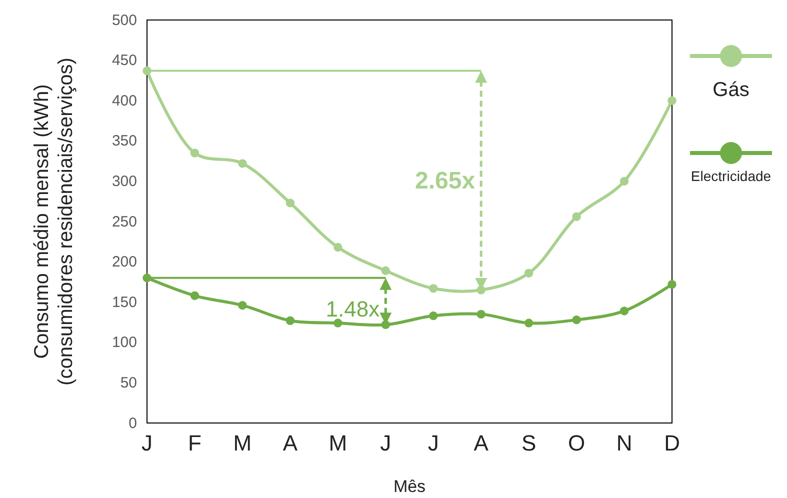  I want to click on y-tick-label: 300, so click(124, 181).